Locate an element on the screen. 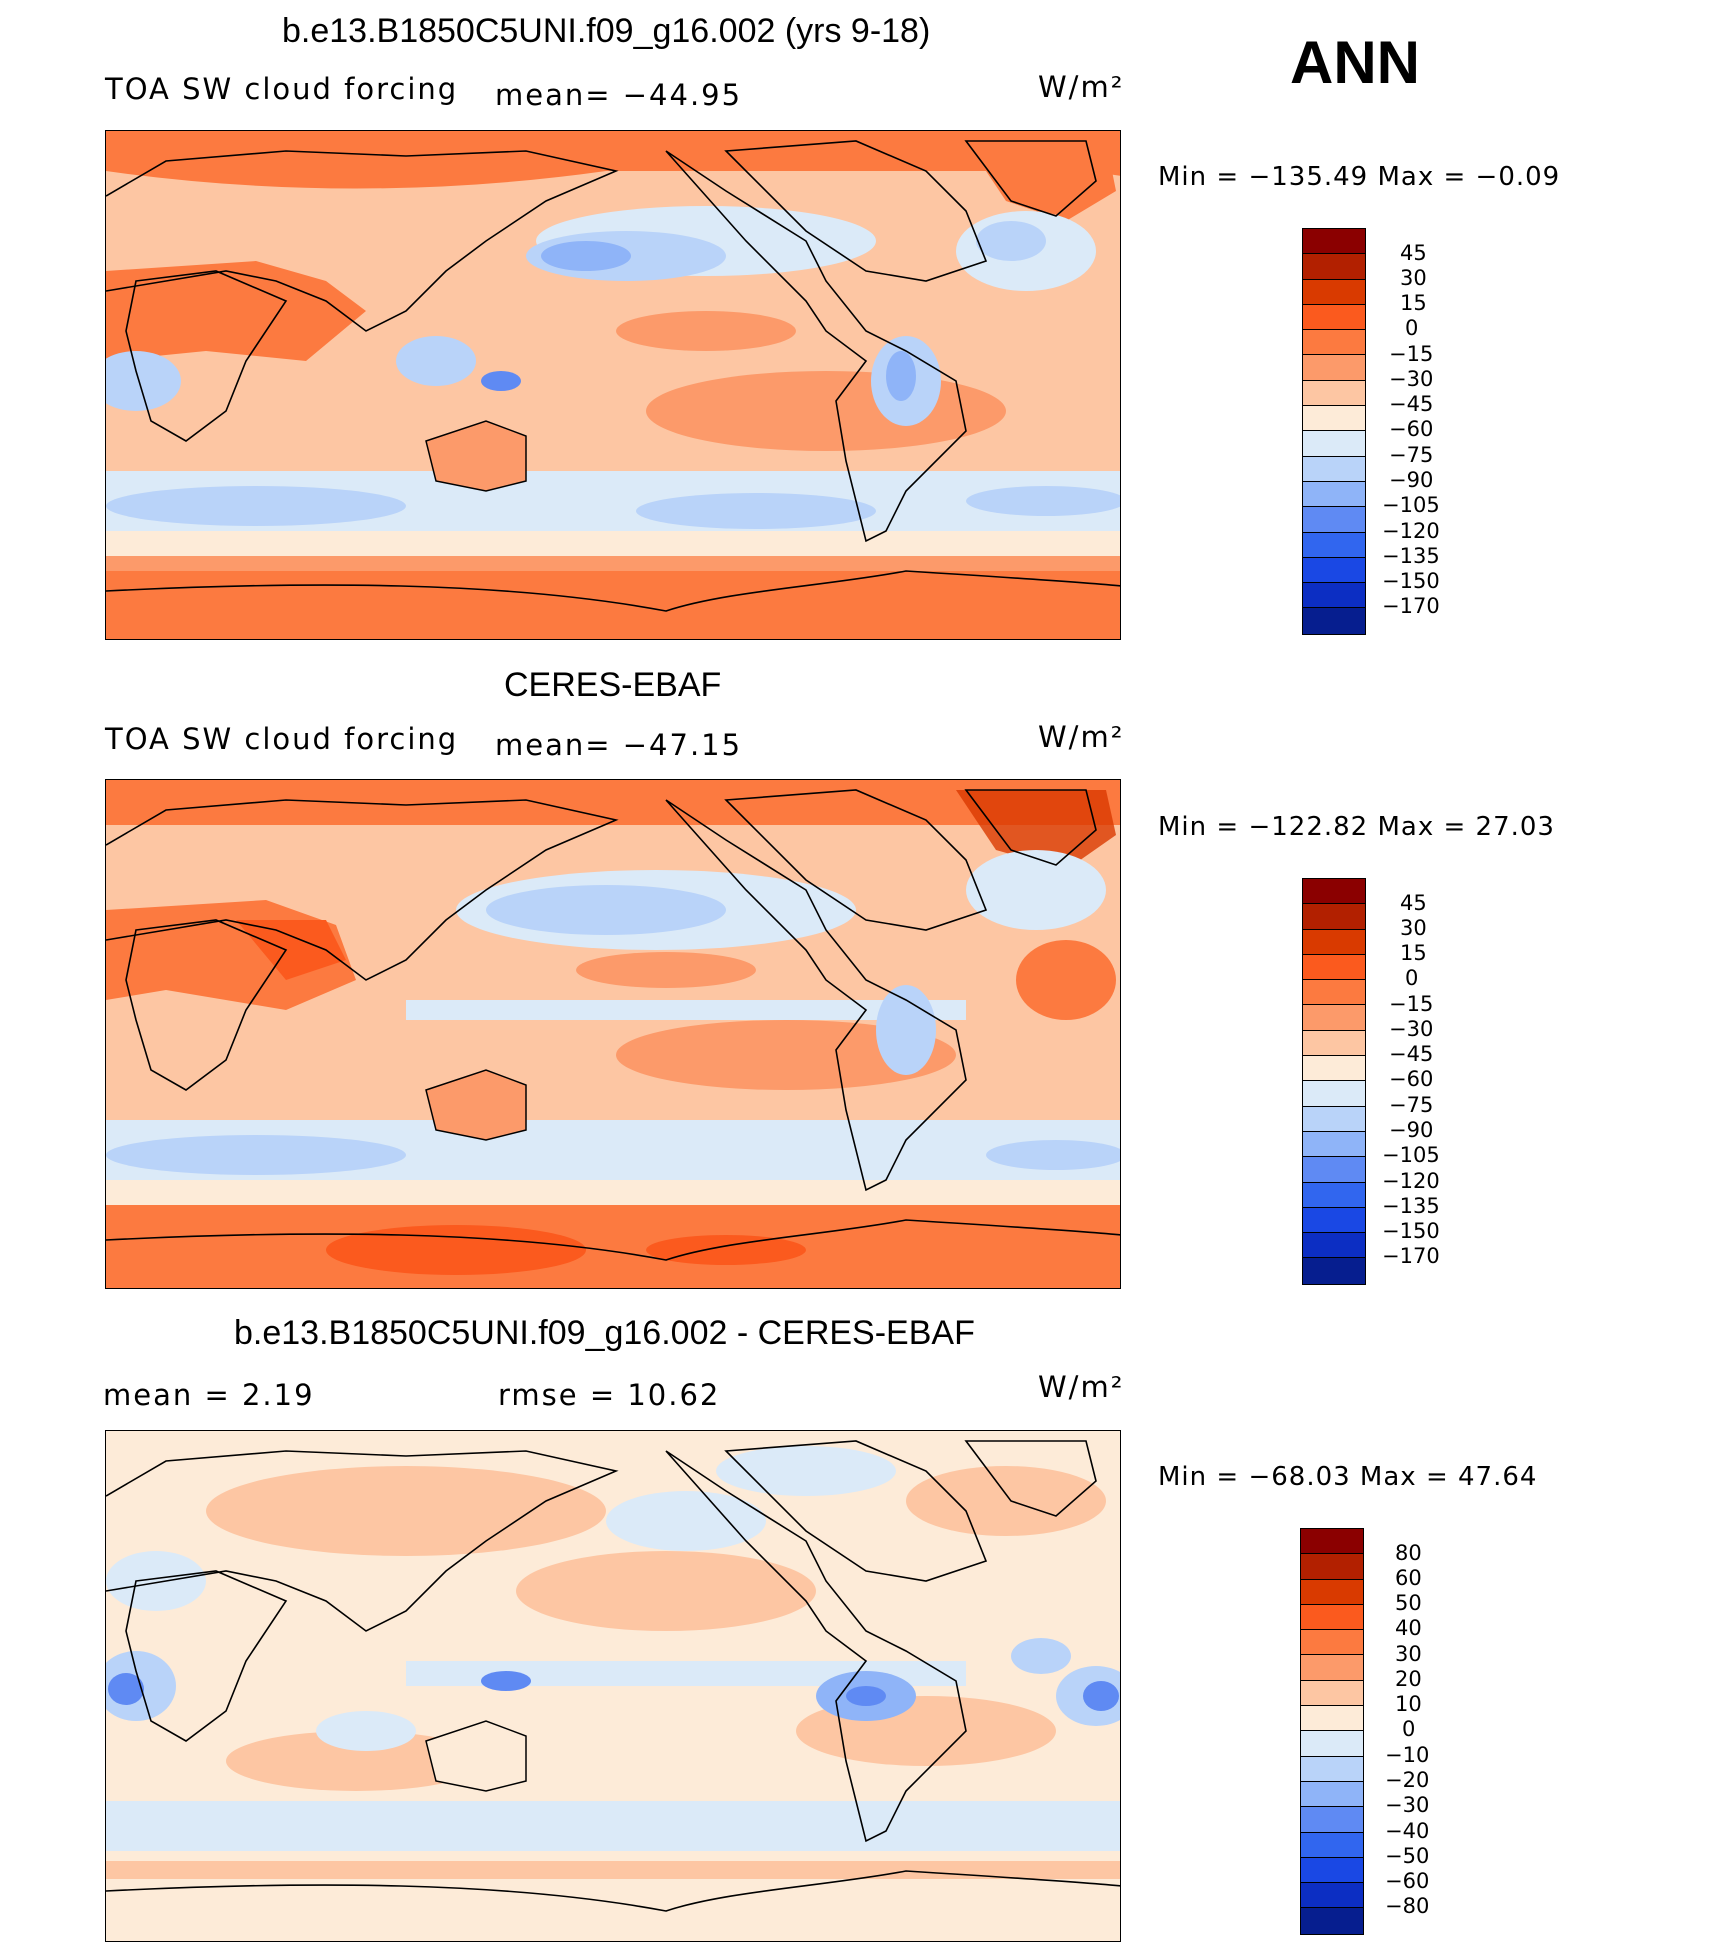 The width and height of the screenshot is (1710, 1952). cb3-label: 30 is located at coordinates (1408, 1654).